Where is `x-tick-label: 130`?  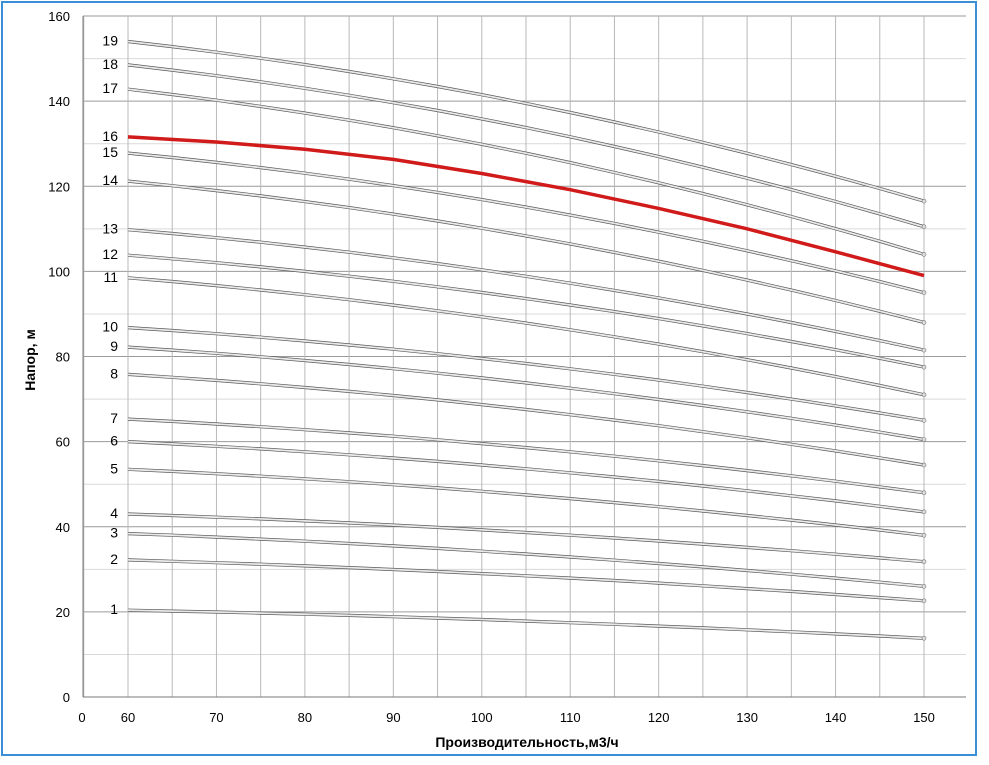 x-tick-label: 130 is located at coordinates (747, 717).